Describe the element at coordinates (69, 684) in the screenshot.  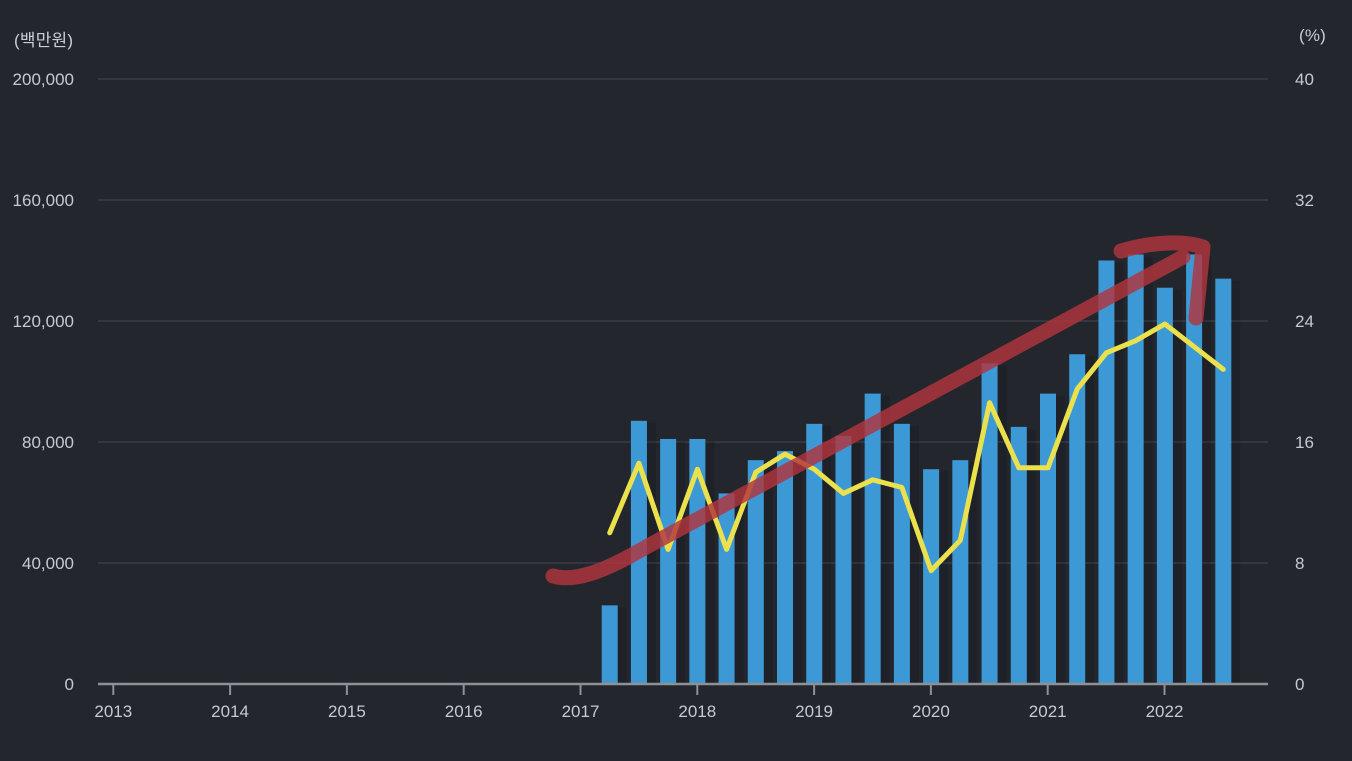
I see `left-axis-label: 0` at that location.